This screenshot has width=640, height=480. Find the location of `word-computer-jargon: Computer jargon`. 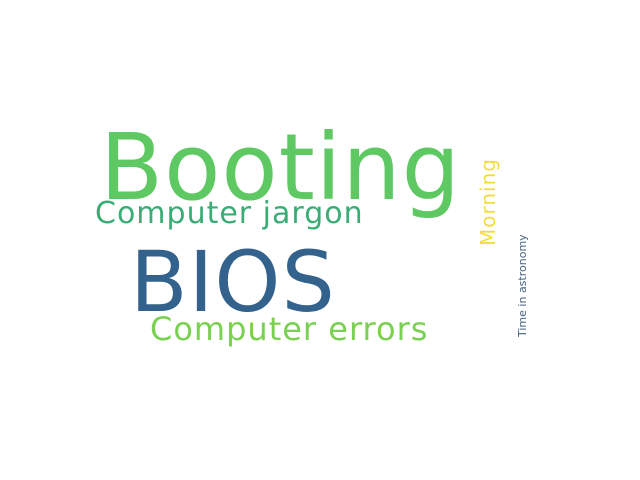

word-computer-jargon: Computer jargon is located at coordinates (229, 213).